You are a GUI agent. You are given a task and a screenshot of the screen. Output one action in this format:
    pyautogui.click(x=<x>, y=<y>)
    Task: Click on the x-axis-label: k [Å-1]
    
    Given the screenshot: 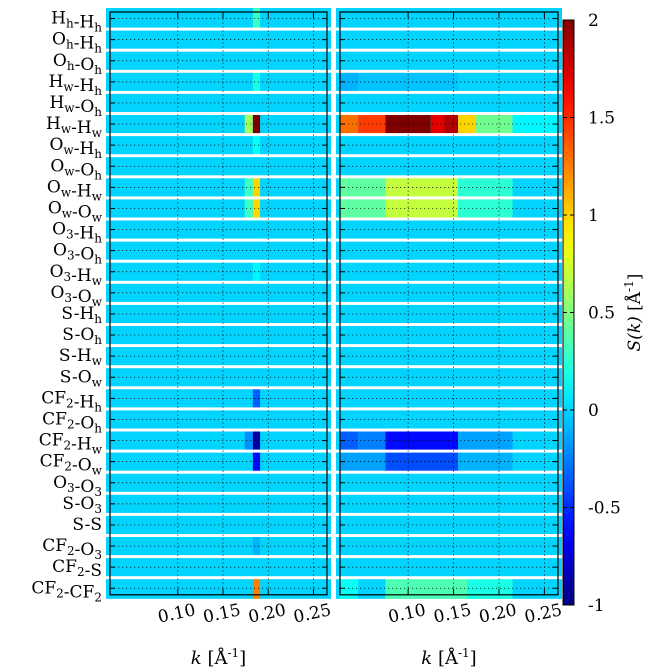 What is the action you would take?
    pyautogui.click(x=218, y=657)
    